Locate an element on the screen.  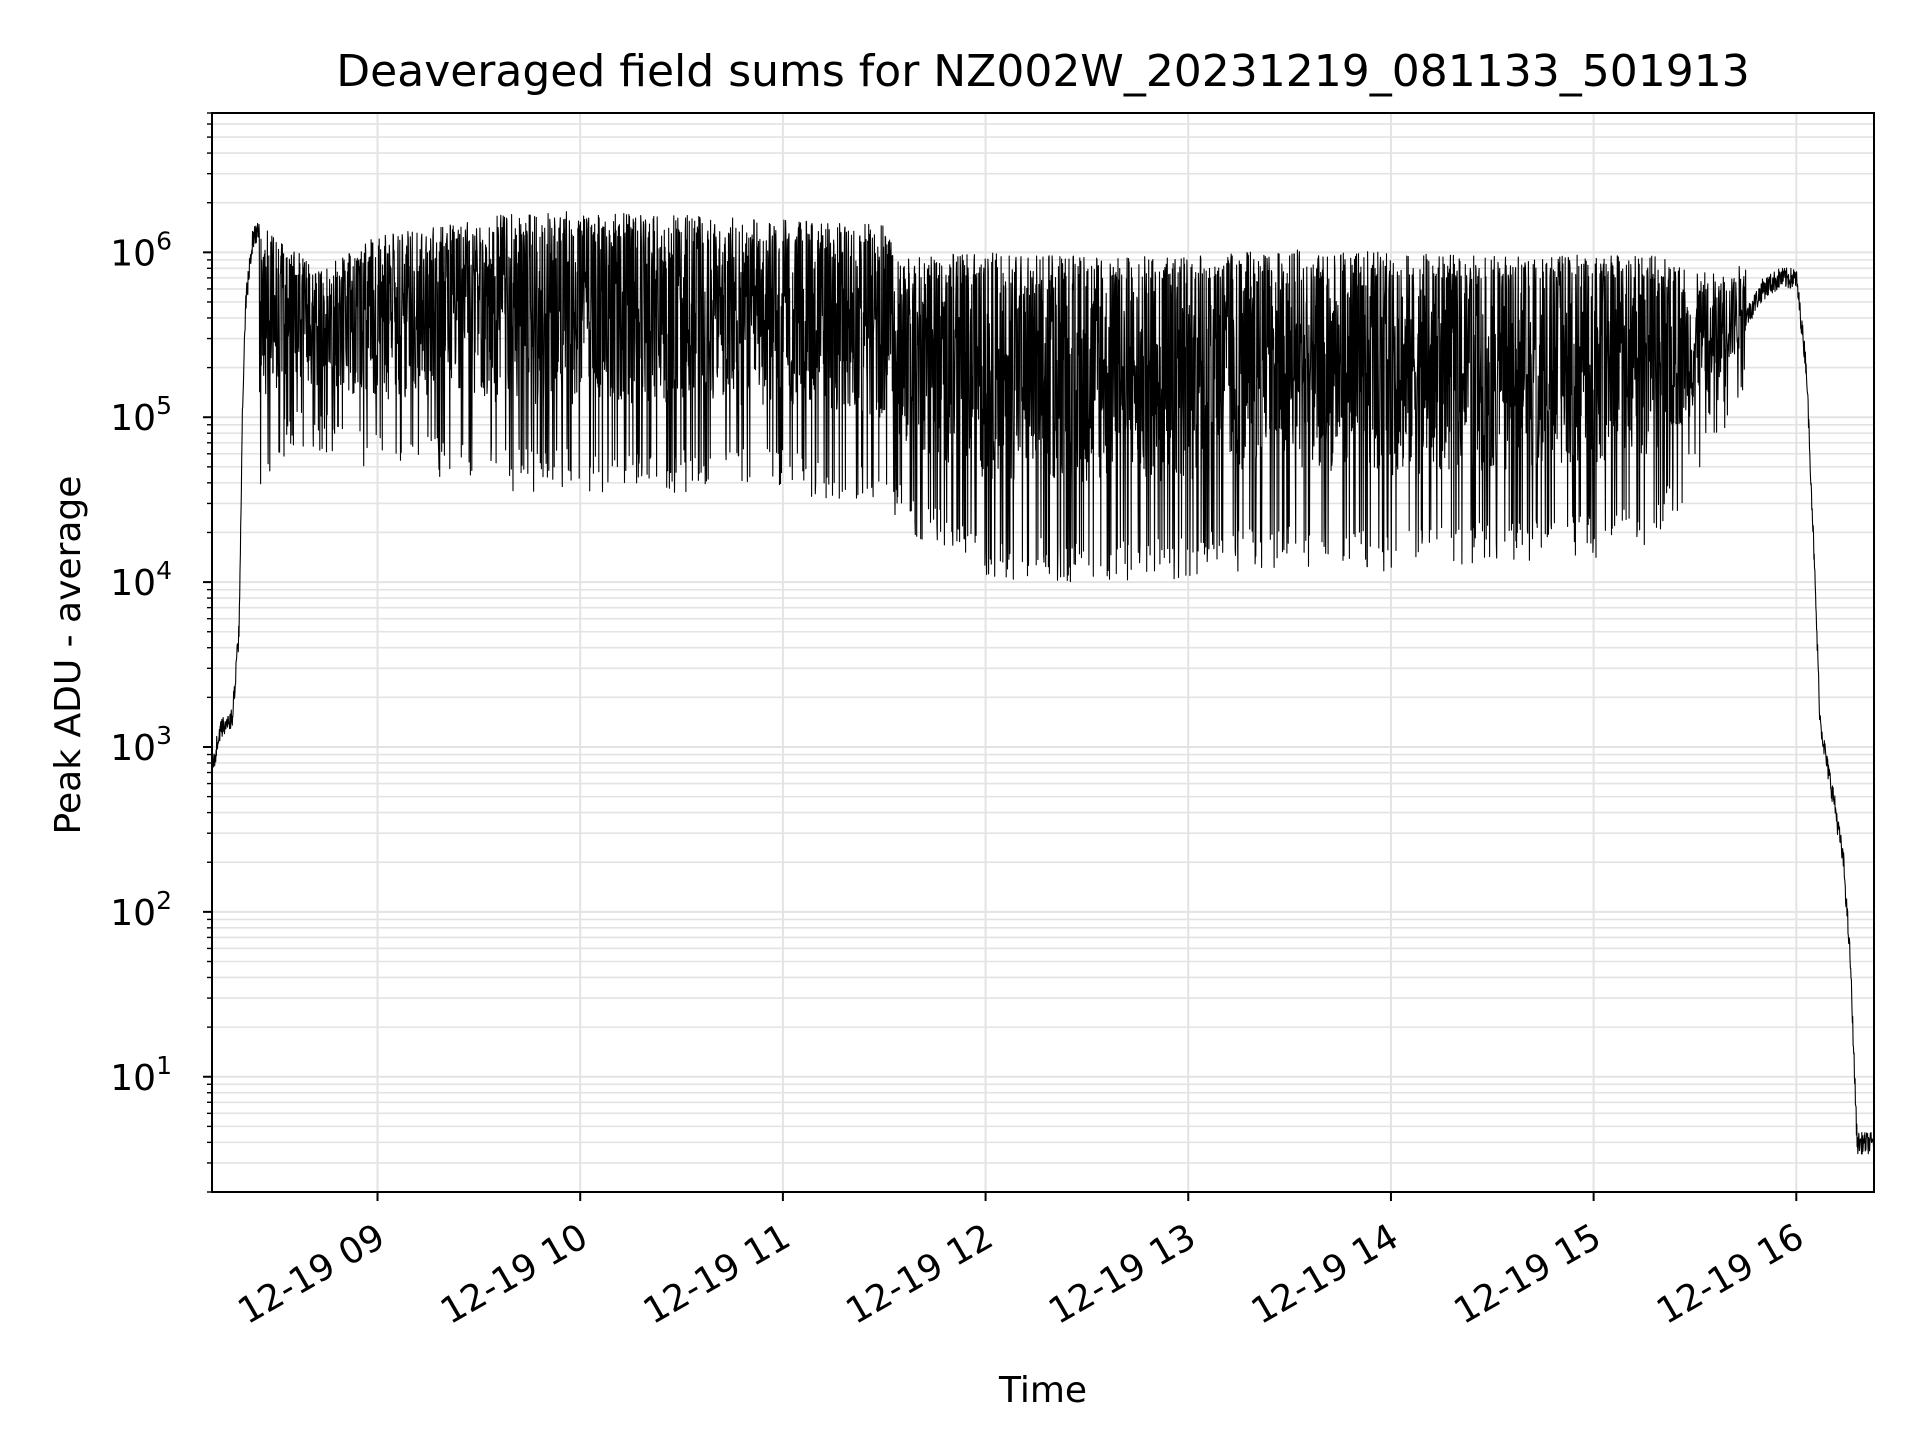
y-tick-label: 10³ is located at coordinates (141, 745).